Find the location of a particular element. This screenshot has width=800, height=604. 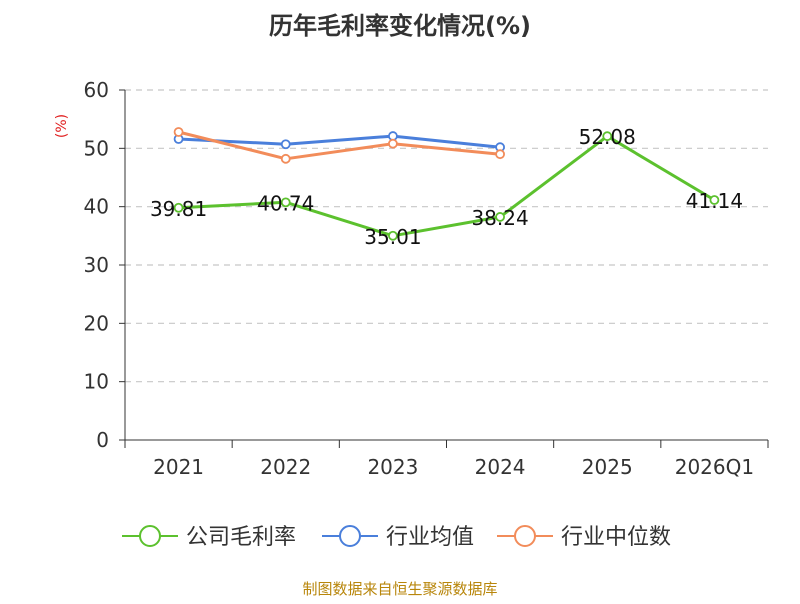

y-tick-label: 10 is located at coordinates (96, 382).